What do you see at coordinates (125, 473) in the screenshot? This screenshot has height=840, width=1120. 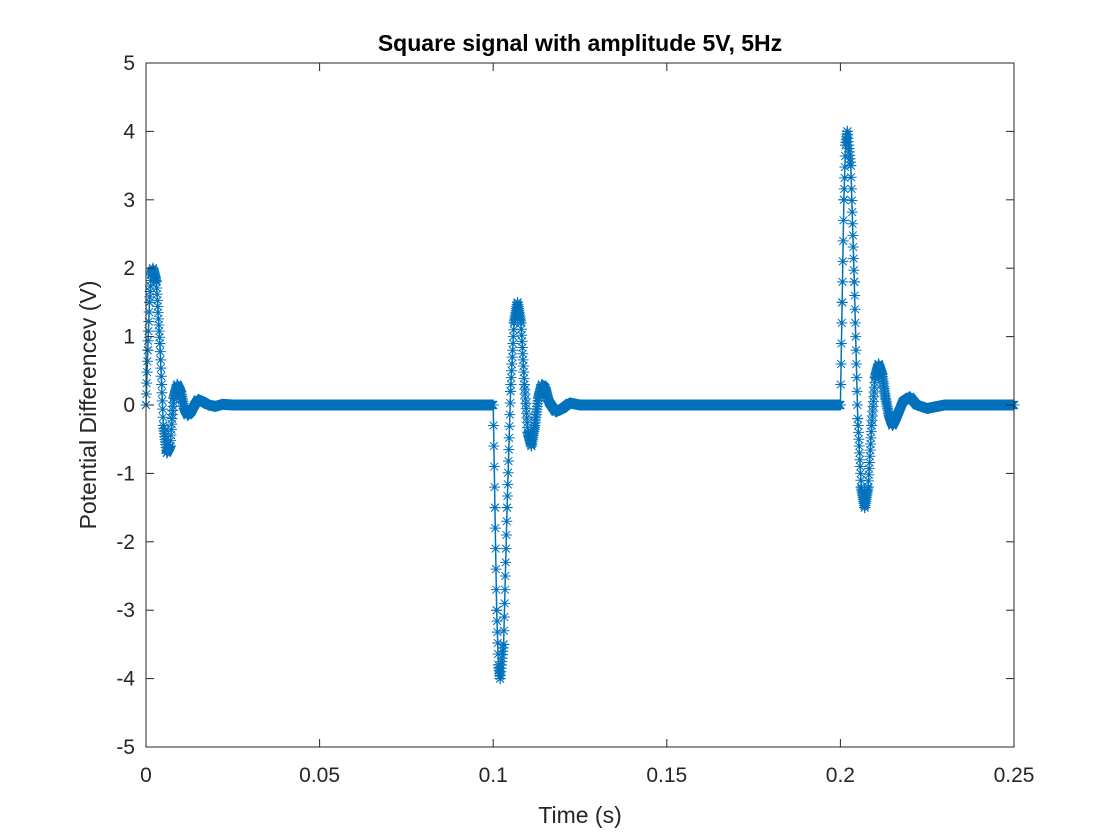 I see `y-tick-label: -1` at bounding box center [125, 473].